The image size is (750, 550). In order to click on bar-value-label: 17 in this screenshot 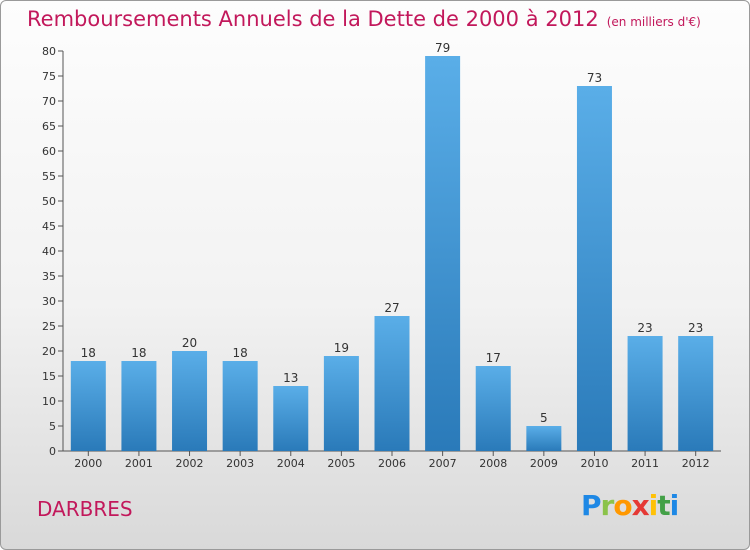, I will do `click(493, 358)`.